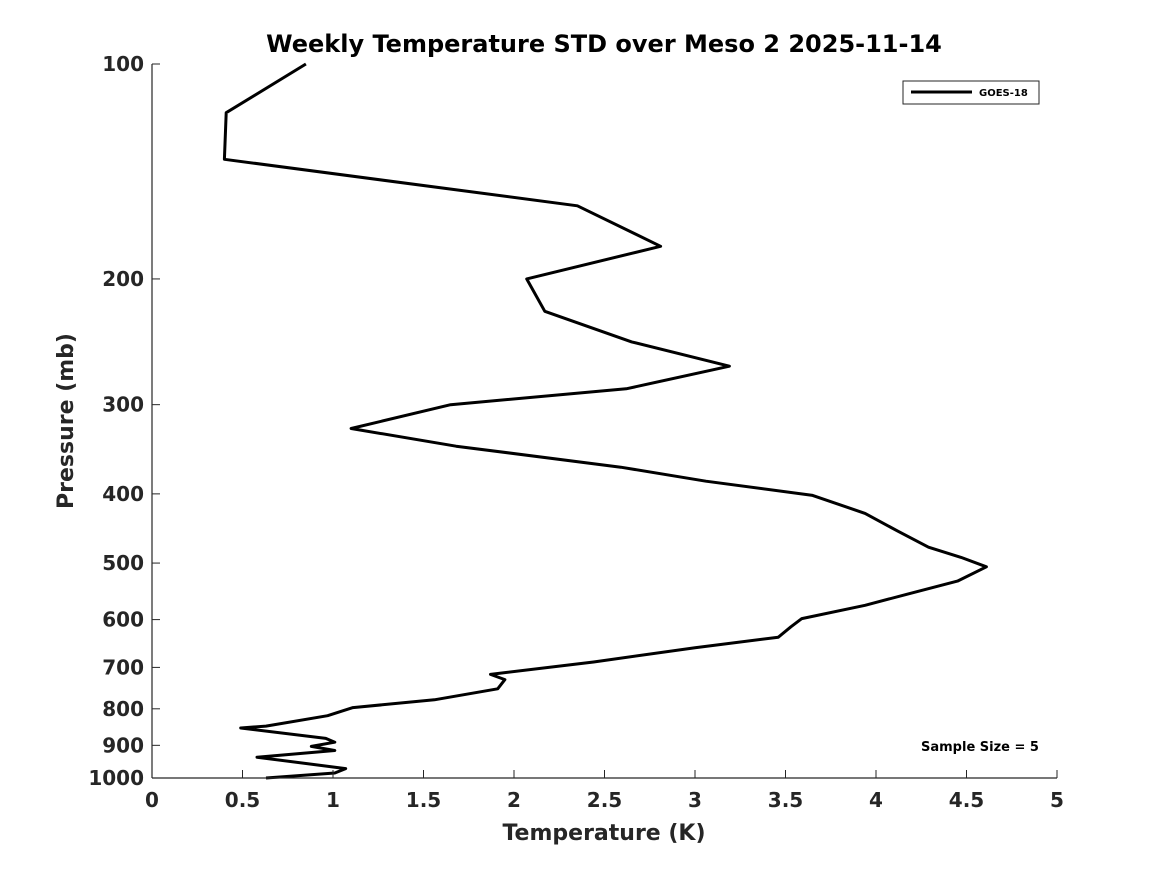  I want to click on y-tick-label: 900, so click(123, 745).